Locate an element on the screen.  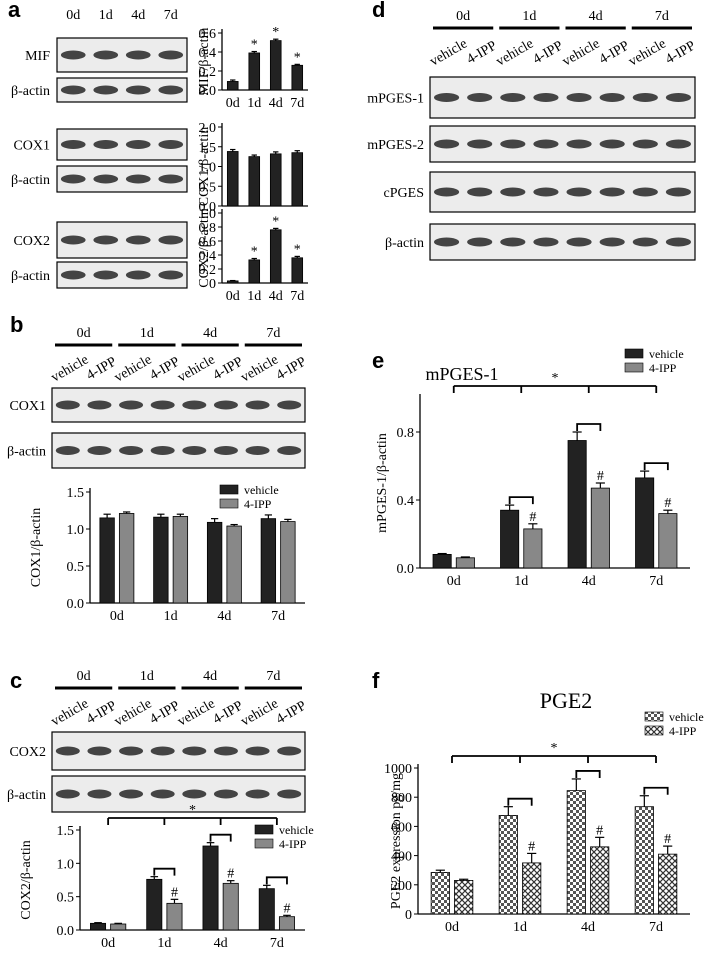
y-tick-label: 0.4 is located at coordinates (406, 501).